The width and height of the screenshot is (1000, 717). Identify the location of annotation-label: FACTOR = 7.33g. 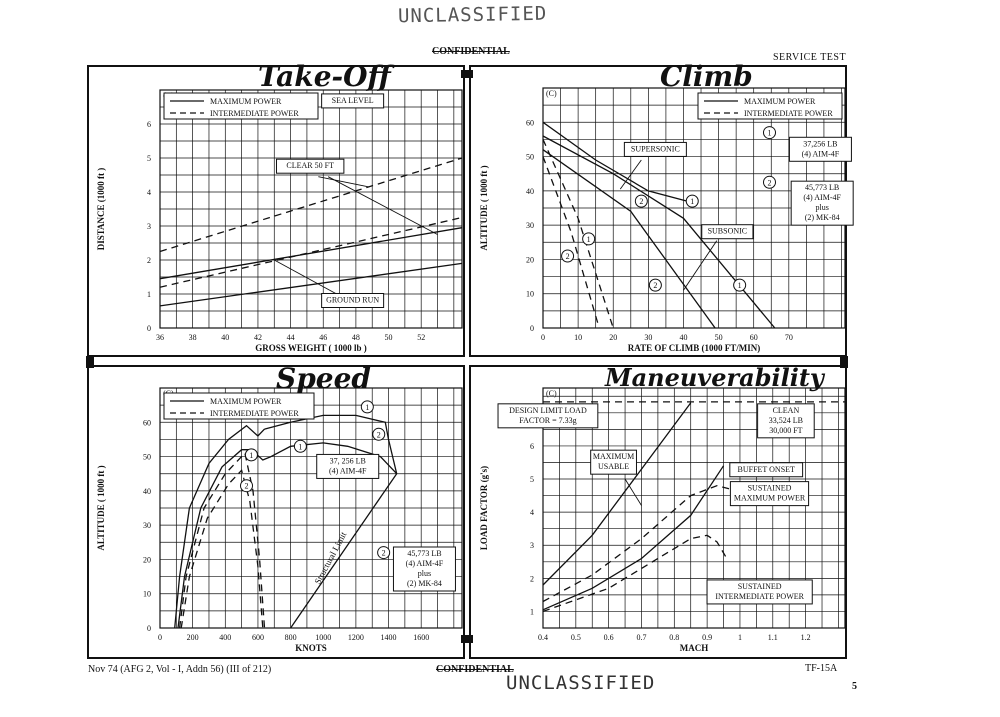
(547, 420).